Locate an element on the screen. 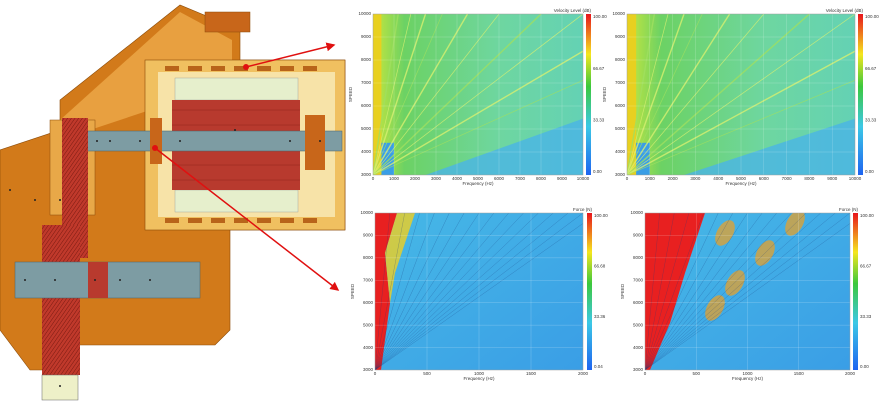 The height and width of the screenshot is (405, 896). colorbar-label: 66.68 is located at coordinates (600, 266).